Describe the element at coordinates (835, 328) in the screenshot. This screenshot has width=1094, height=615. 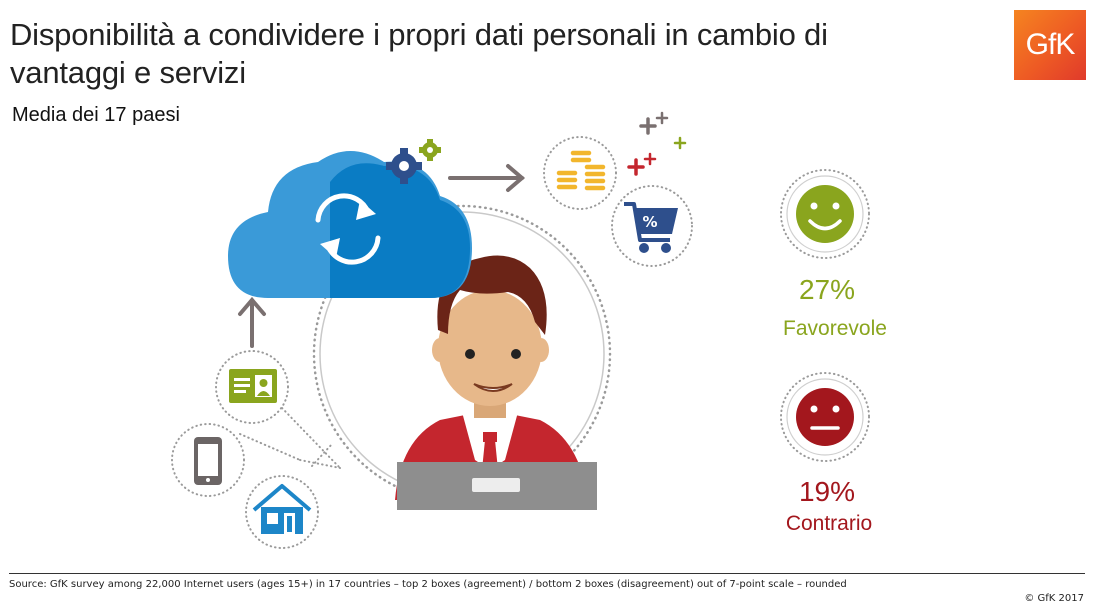
I see `favorable-label: Favorevole` at that location.